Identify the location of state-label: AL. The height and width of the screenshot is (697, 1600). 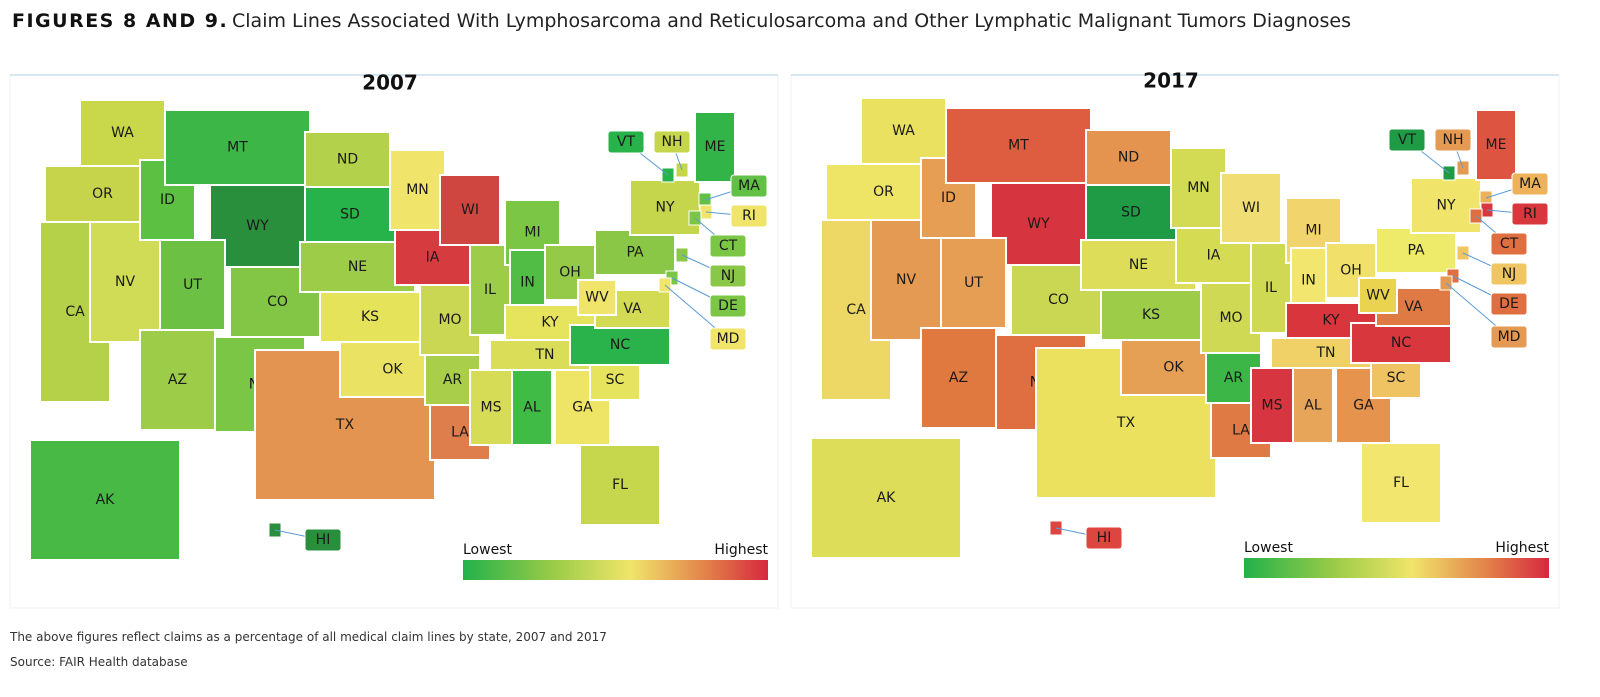
(1313, 406).